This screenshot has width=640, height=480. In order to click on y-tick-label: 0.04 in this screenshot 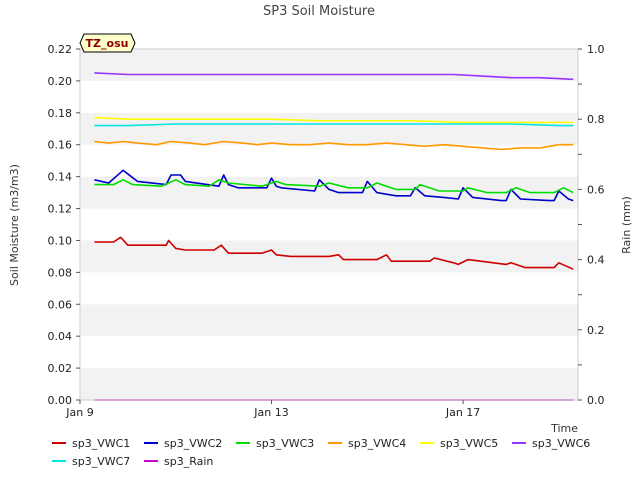, I will do `click(60, 336)`.